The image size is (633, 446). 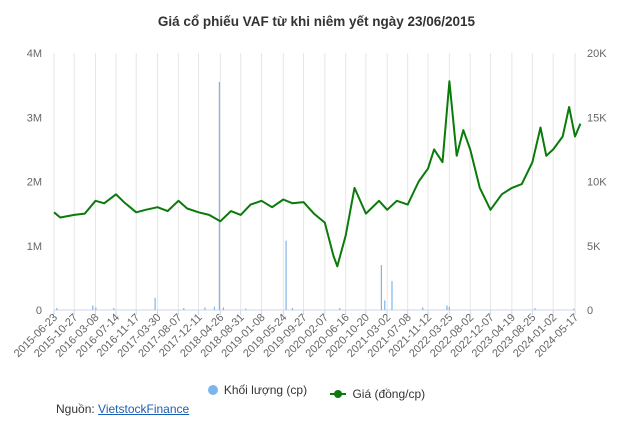 What do you see at coordinates (594, 247) in the screenshot?
I see `right-axis-tick: 5K` at bounding box center [594, 247].